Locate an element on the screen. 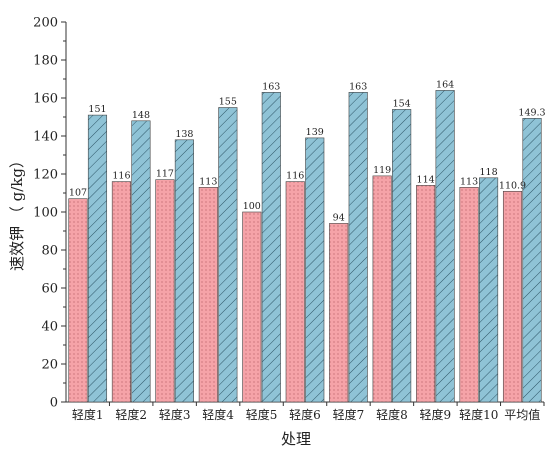 The width and height of the screenshot is (554, 455). data-label: 155 is located at coordinates (228, 102).